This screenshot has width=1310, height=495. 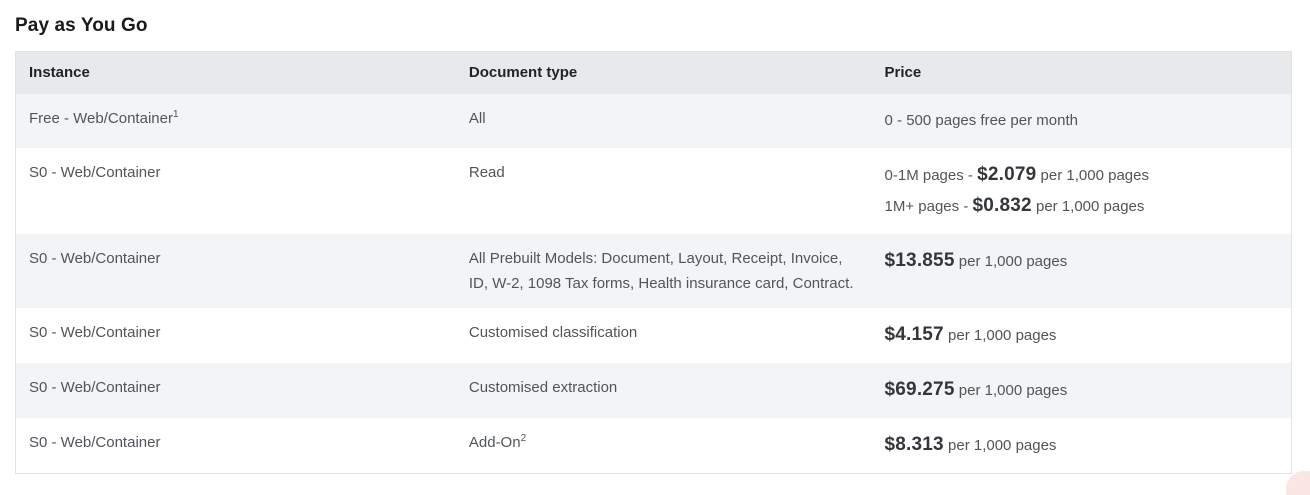 I want to click on document-type-cell: Read, so click(x=664, y=191).